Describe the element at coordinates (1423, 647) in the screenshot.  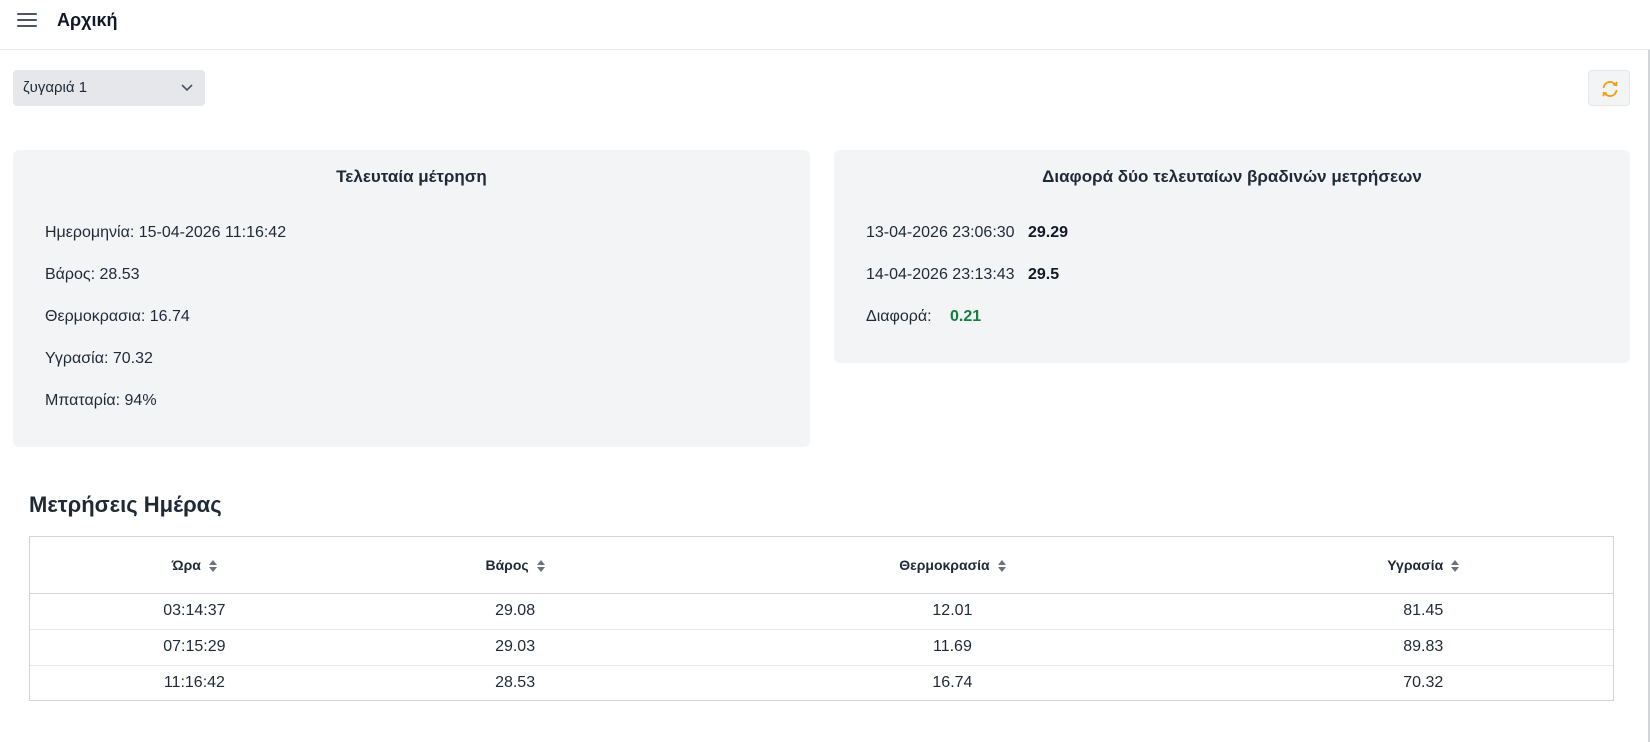
I see `table-cell: 89.83` at that location.